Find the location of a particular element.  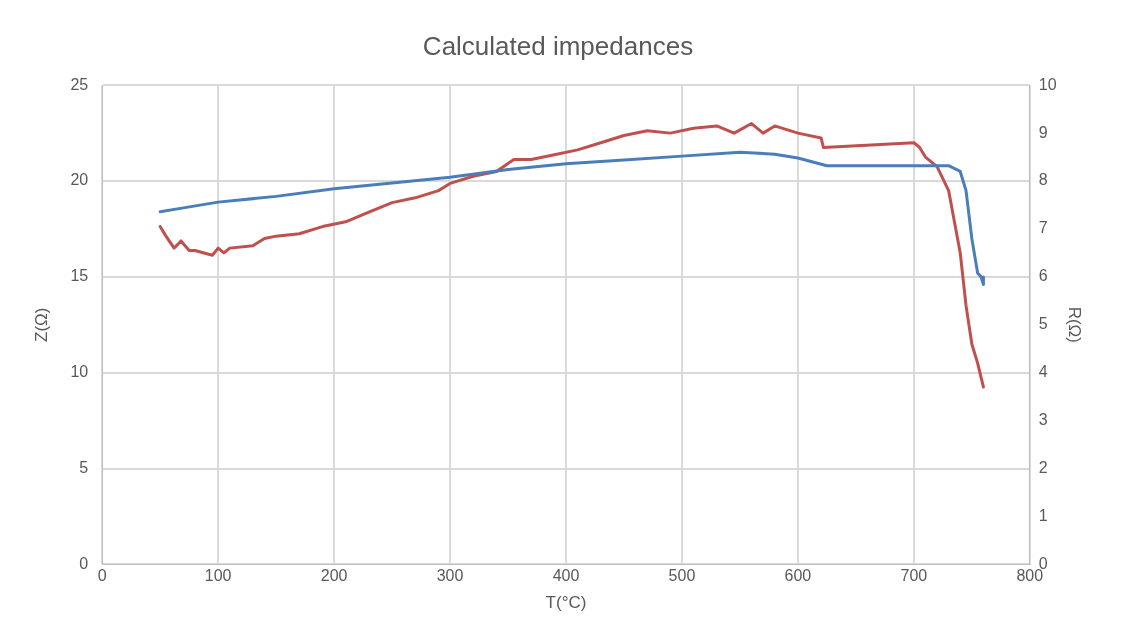

y2-tick-label: 7 is located at coordinates (1043, 228).